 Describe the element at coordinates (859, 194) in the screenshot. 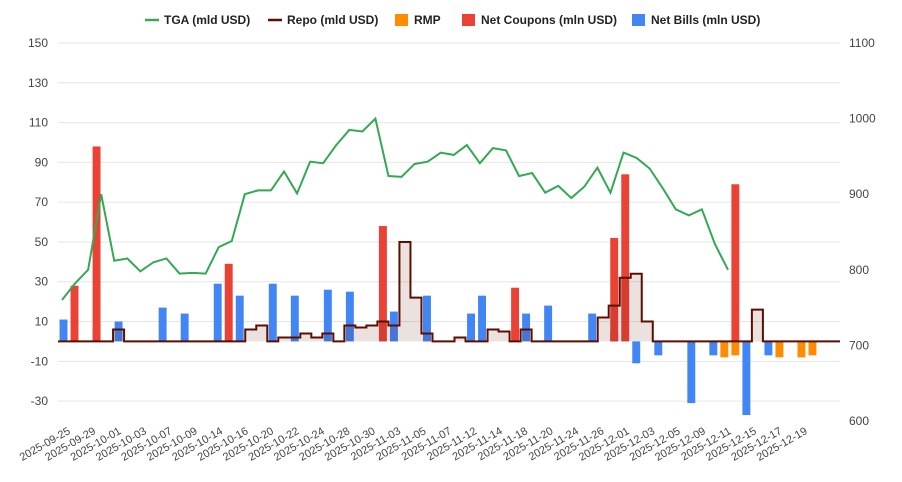

I see `right-tick-label: 900` at that location.